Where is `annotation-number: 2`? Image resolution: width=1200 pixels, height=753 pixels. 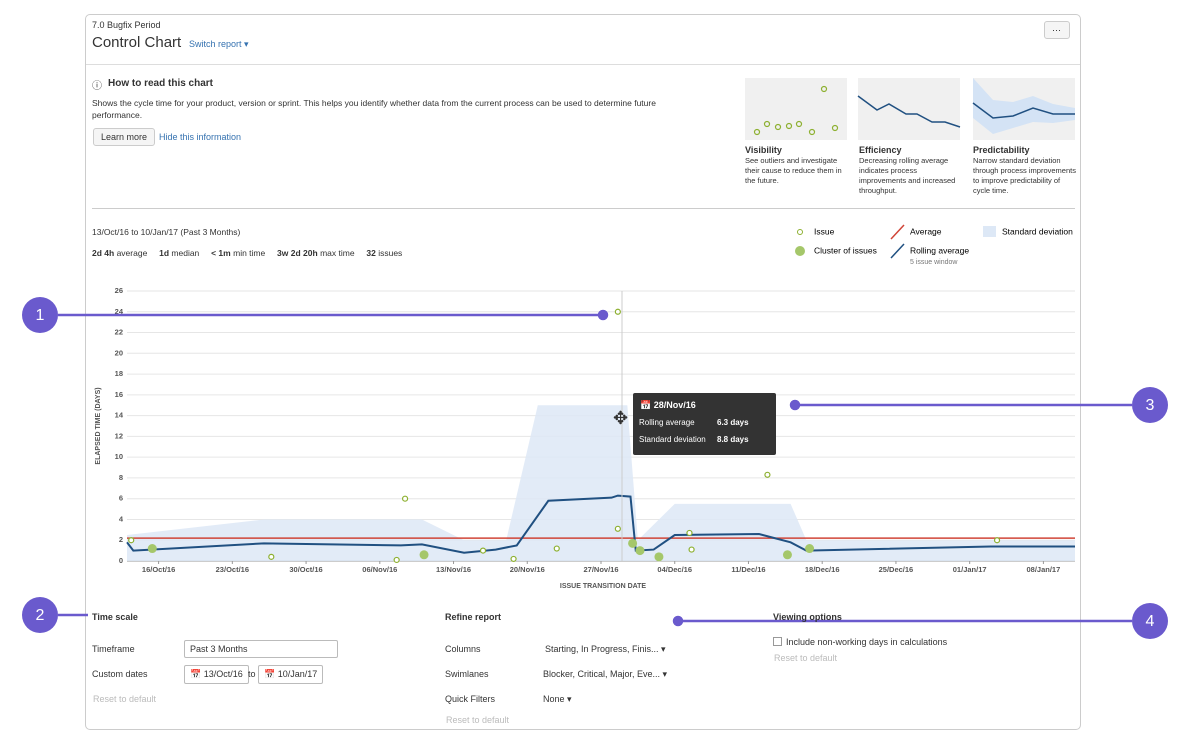
annotation-number: 2 is located at coordinates (40, 615).